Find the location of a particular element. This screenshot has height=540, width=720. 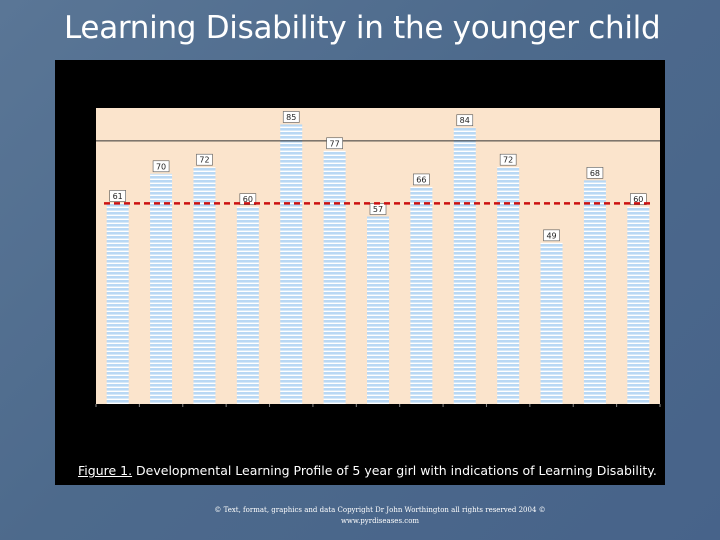

figure-number: Figure 1. is located at coordinates (105, 470).